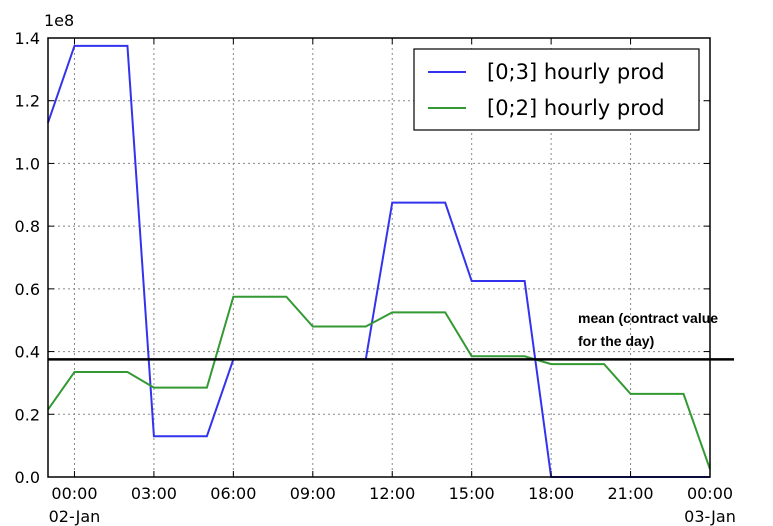 The image size is (773, 526). Describe the element at coordinates (648, 318) in the screenshot. I see `annotation-line-1: mean (contract value` at that location.